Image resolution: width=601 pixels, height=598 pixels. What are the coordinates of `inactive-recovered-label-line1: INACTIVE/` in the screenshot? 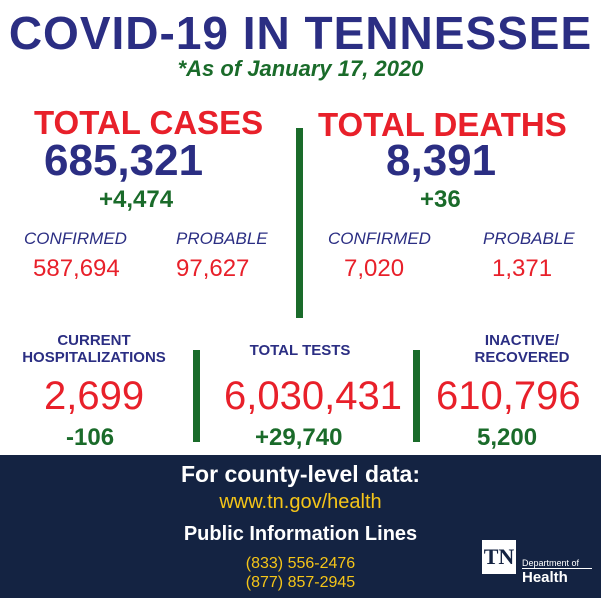 It's located at (522, 340).